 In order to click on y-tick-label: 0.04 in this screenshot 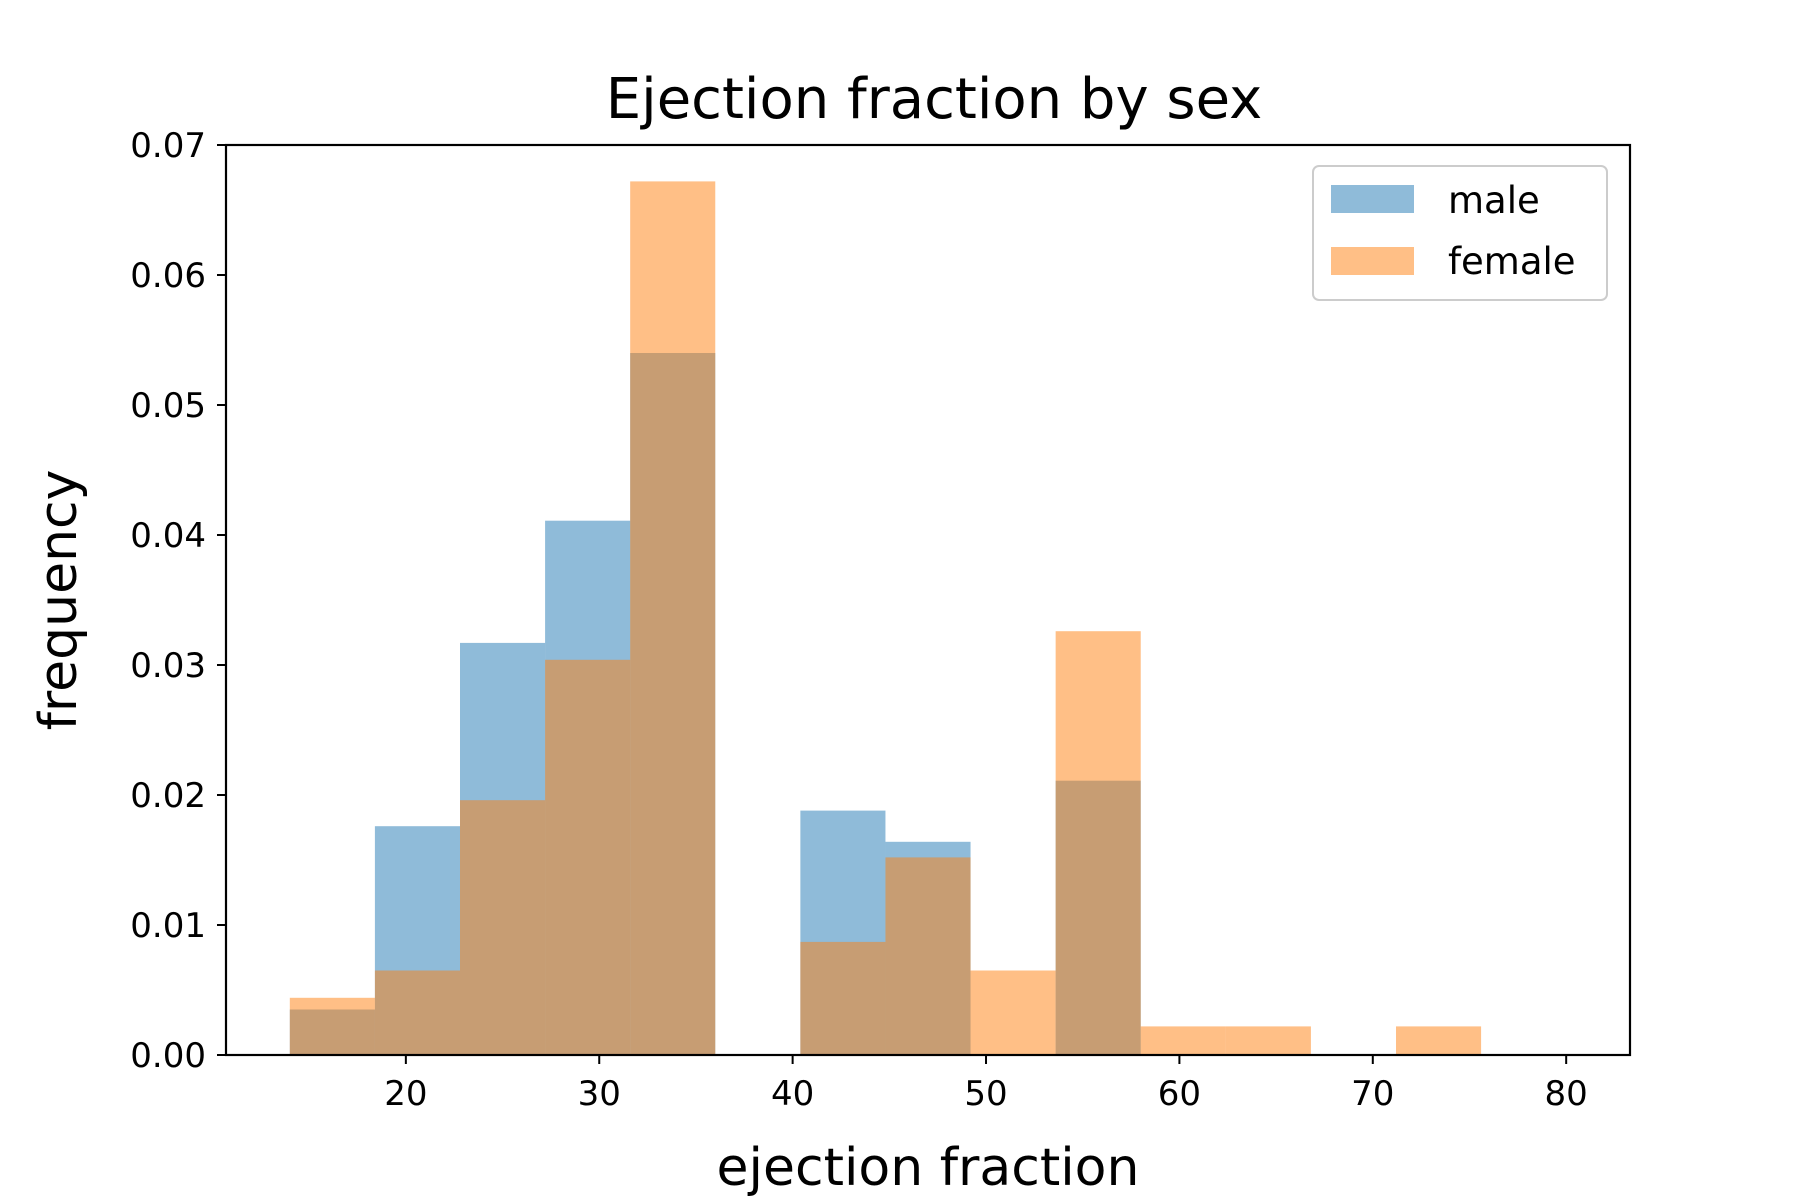, I will do `click(168, 536)`.